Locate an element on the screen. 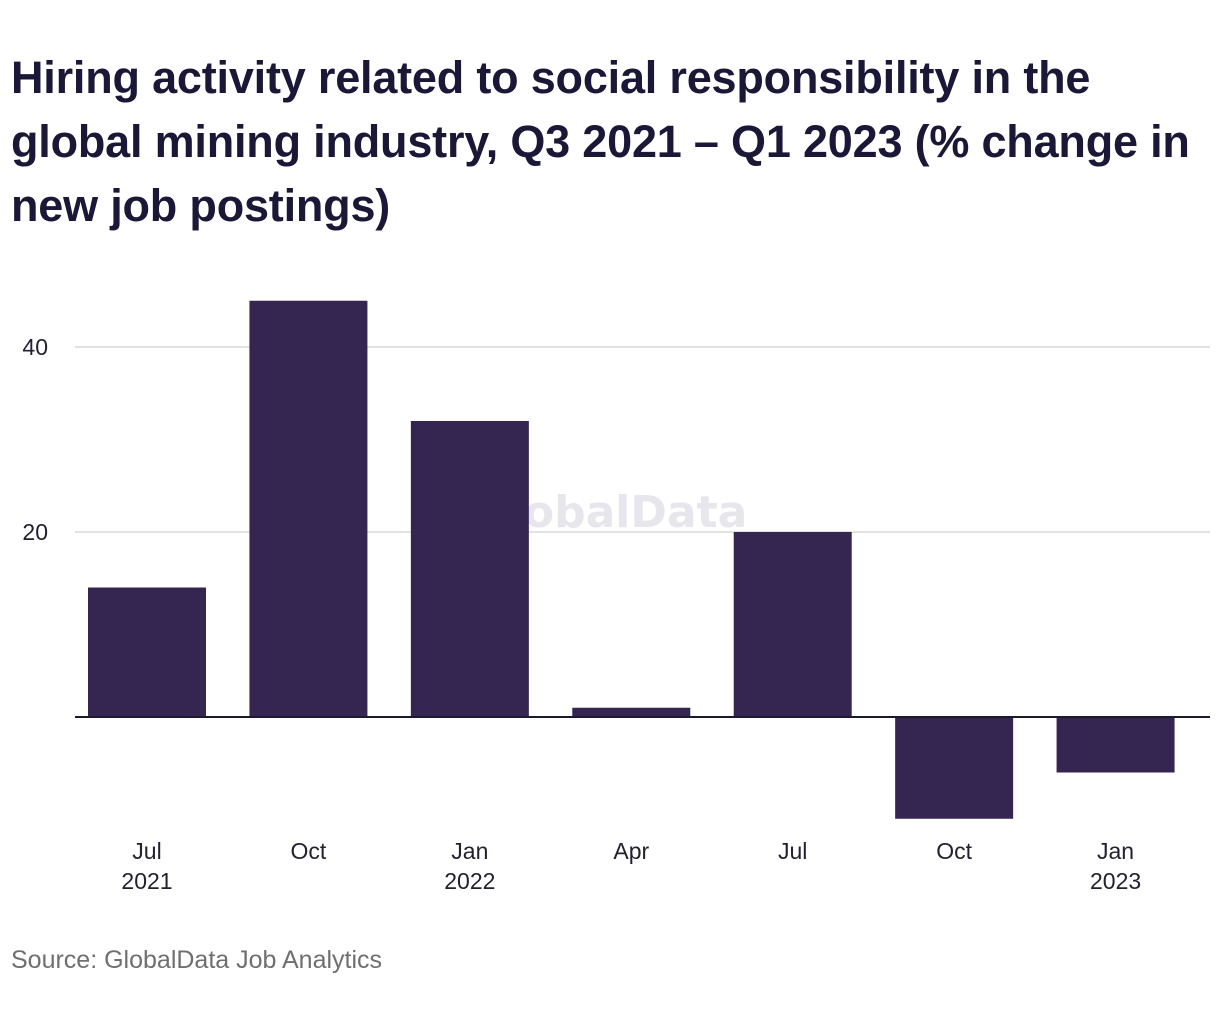 This screenshot has height=1020, width=1220. x-tick-year-label: 2023 is located at coordinates (1115, 881).